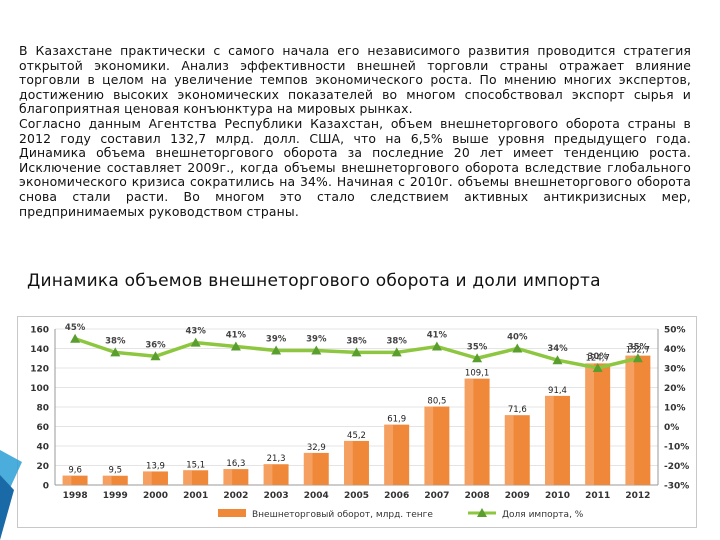  I want to click on line-data-label: 30%, so click(598, 357).